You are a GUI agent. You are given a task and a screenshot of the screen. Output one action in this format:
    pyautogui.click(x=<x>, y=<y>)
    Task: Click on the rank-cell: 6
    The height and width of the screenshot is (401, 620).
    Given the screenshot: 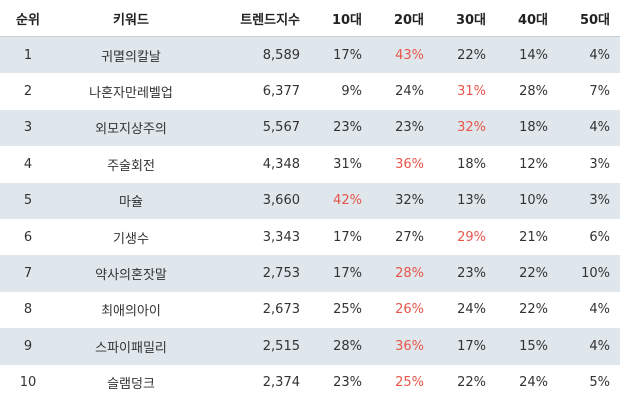 What is the action you would take?
    pyautogui.click(x=28, y=237)
    